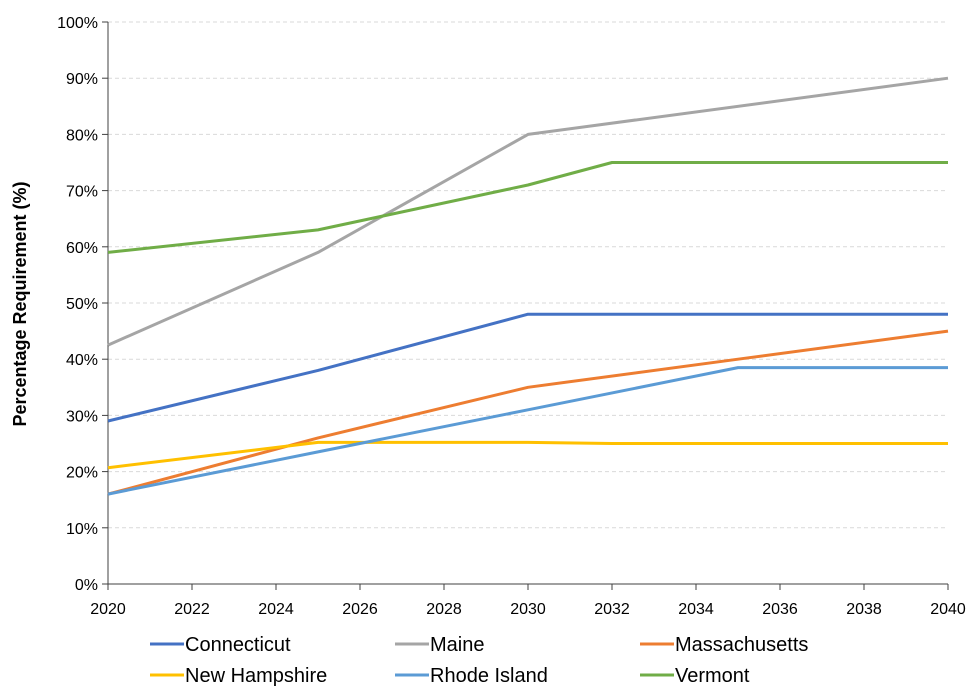 The image size is (972, 692). I want to click on legend-item: Maine, so click(439, 645).